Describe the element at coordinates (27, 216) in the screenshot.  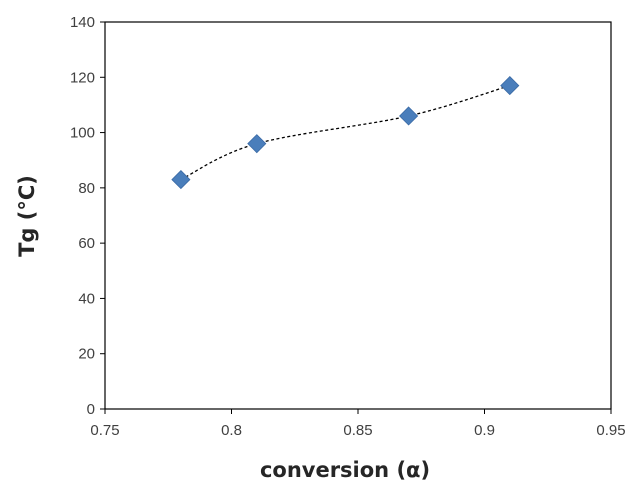
I see `y-axis-title: Tg (°C)` at that location.